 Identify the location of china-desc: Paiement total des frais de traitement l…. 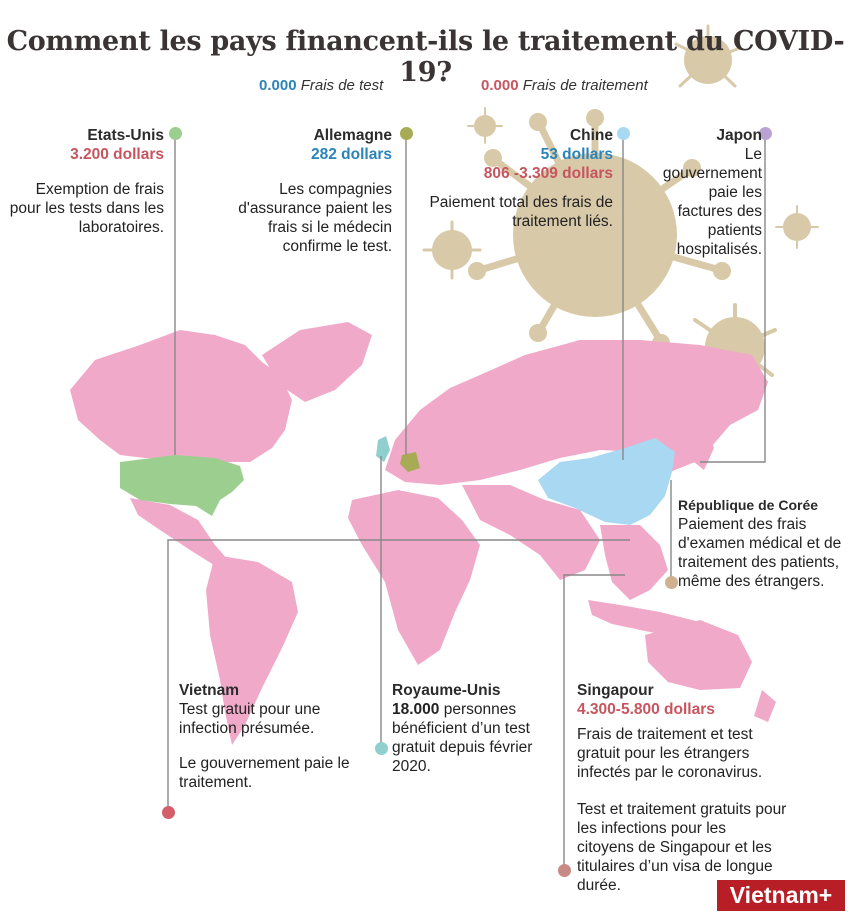
(521, 212).